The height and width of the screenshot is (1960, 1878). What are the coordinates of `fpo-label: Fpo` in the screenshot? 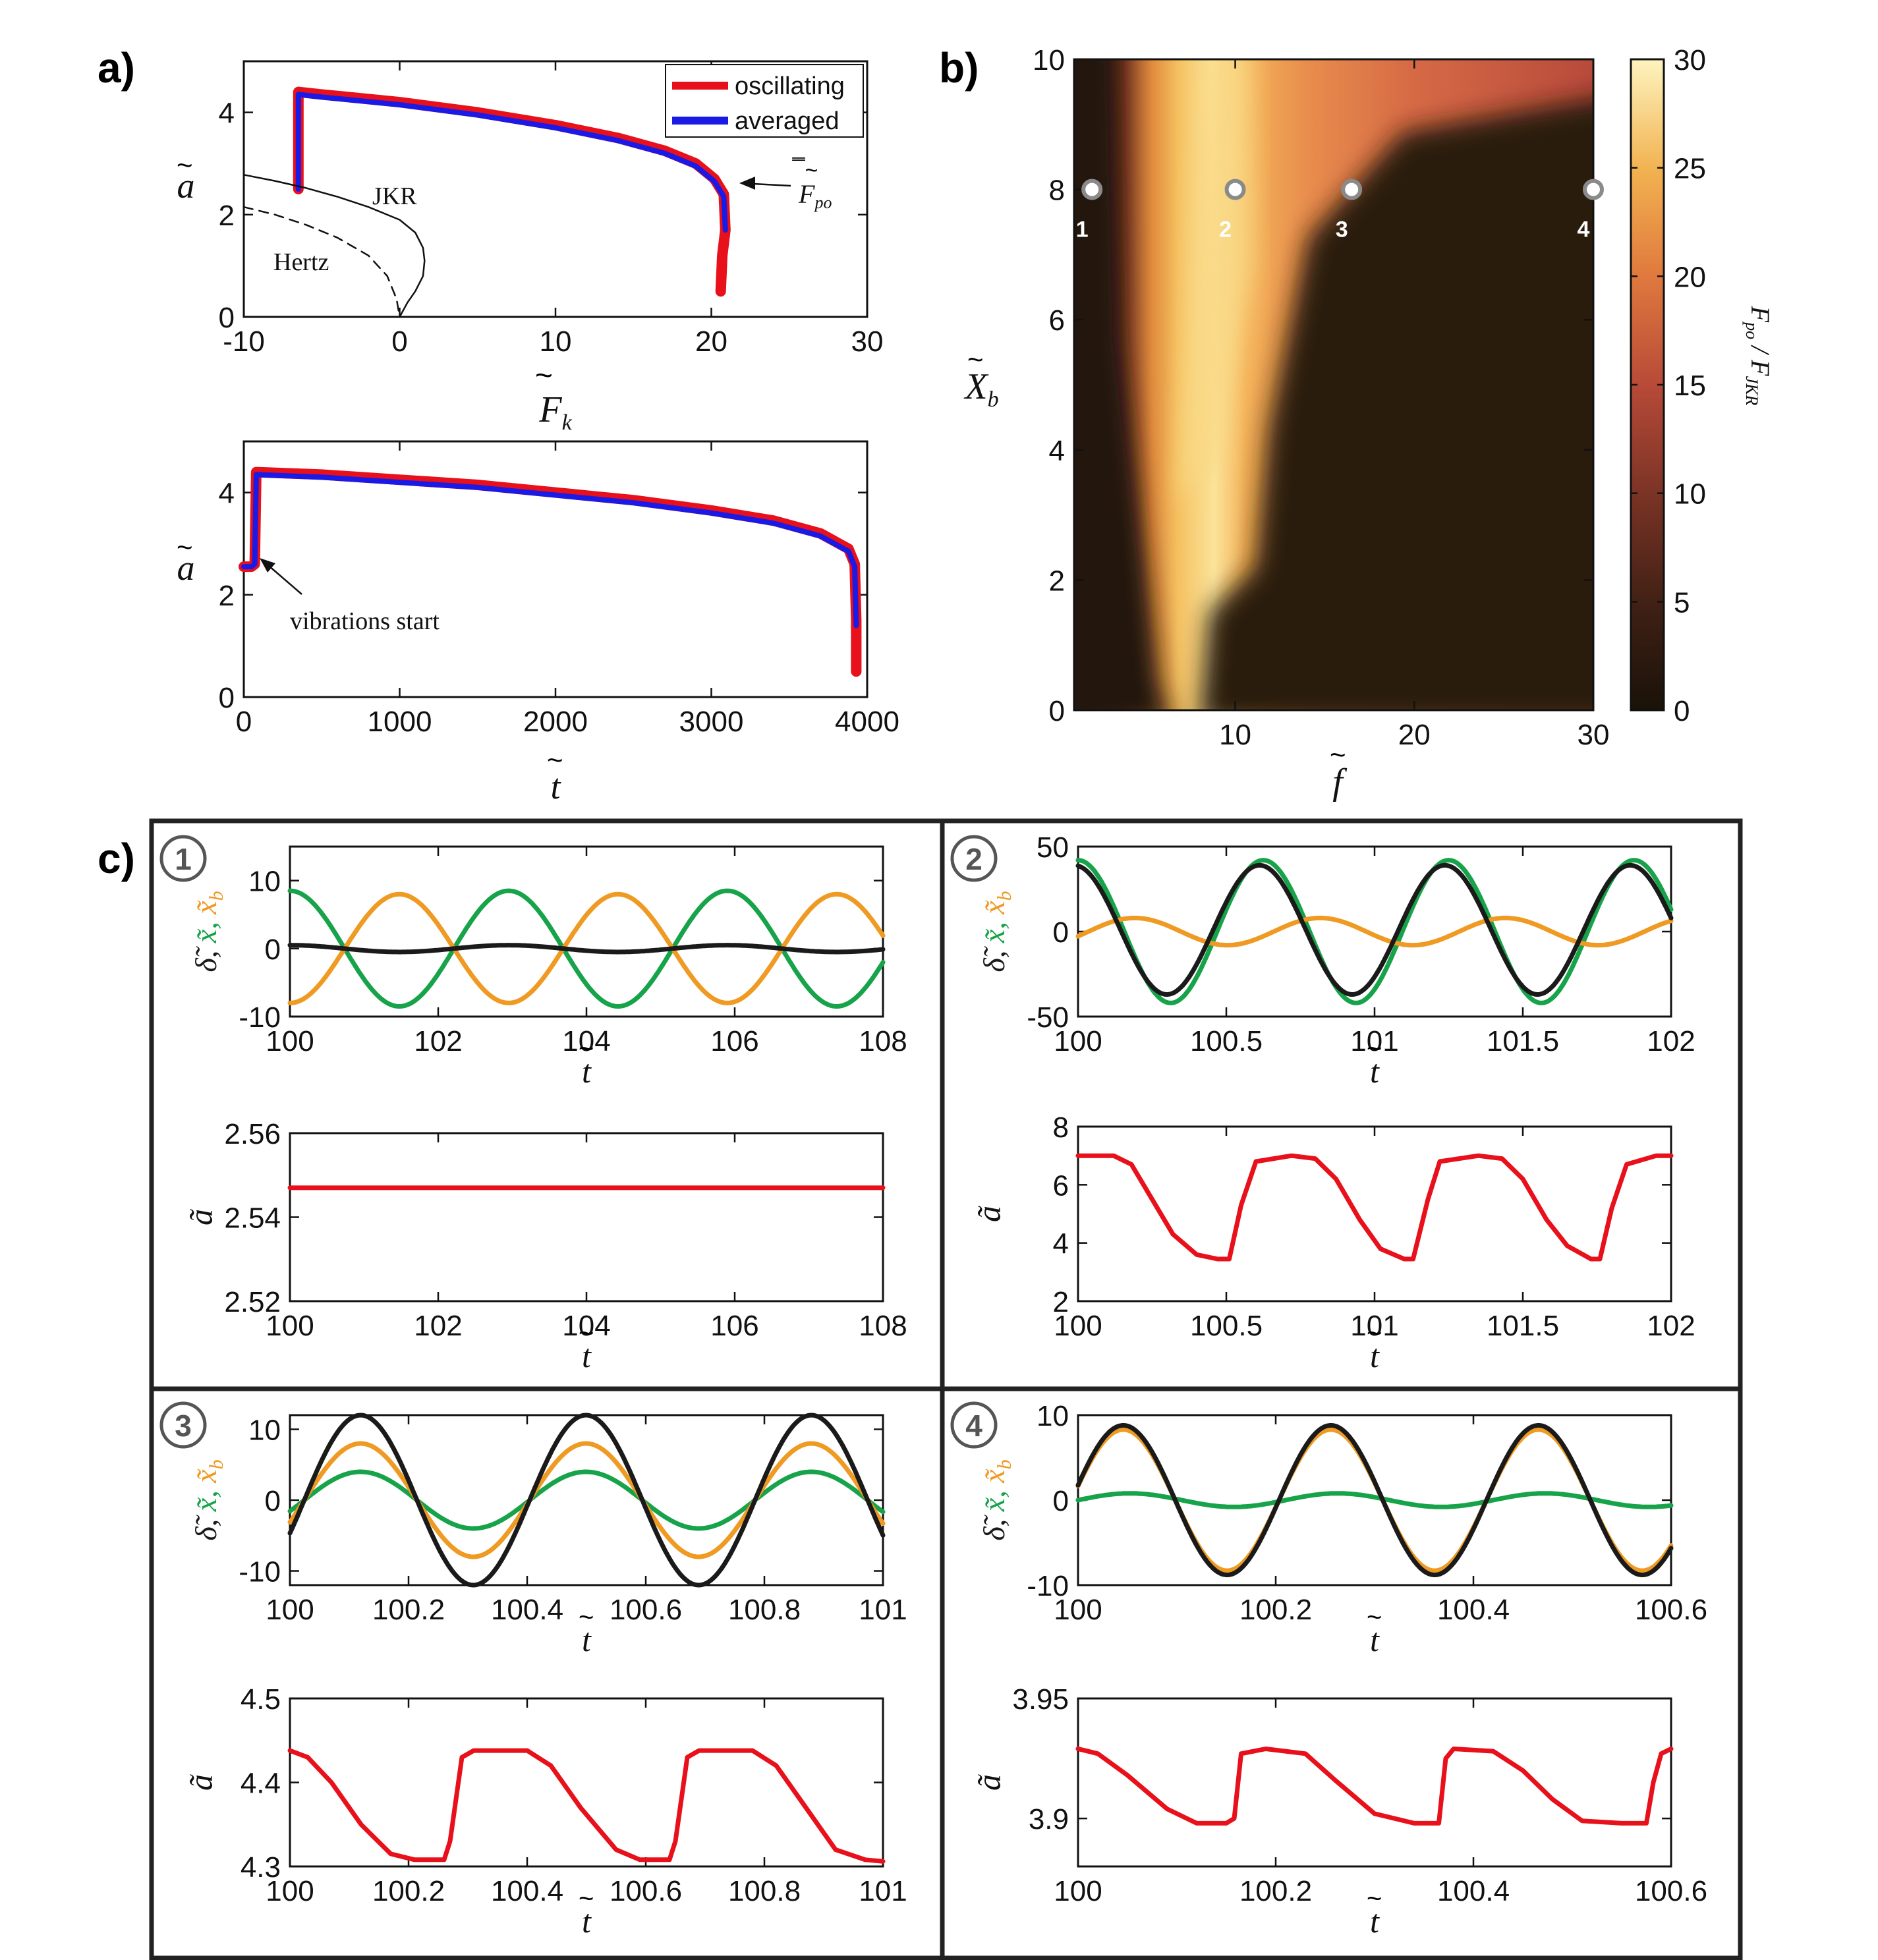 It's located at (815, 195).